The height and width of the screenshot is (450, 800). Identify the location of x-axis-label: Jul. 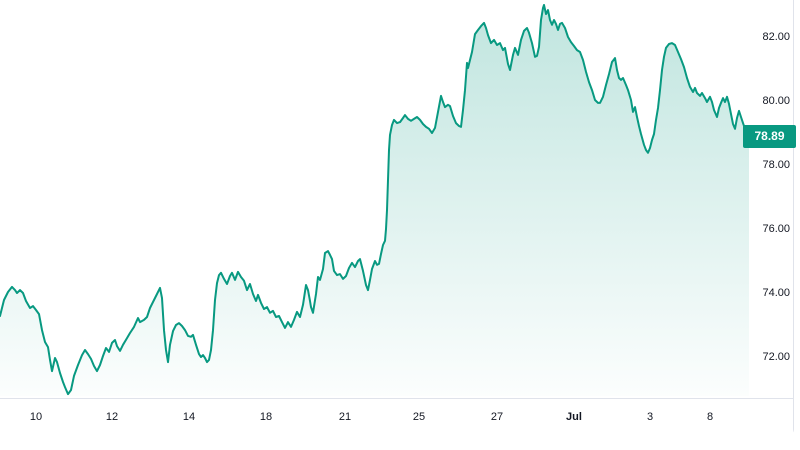
(574, 417).